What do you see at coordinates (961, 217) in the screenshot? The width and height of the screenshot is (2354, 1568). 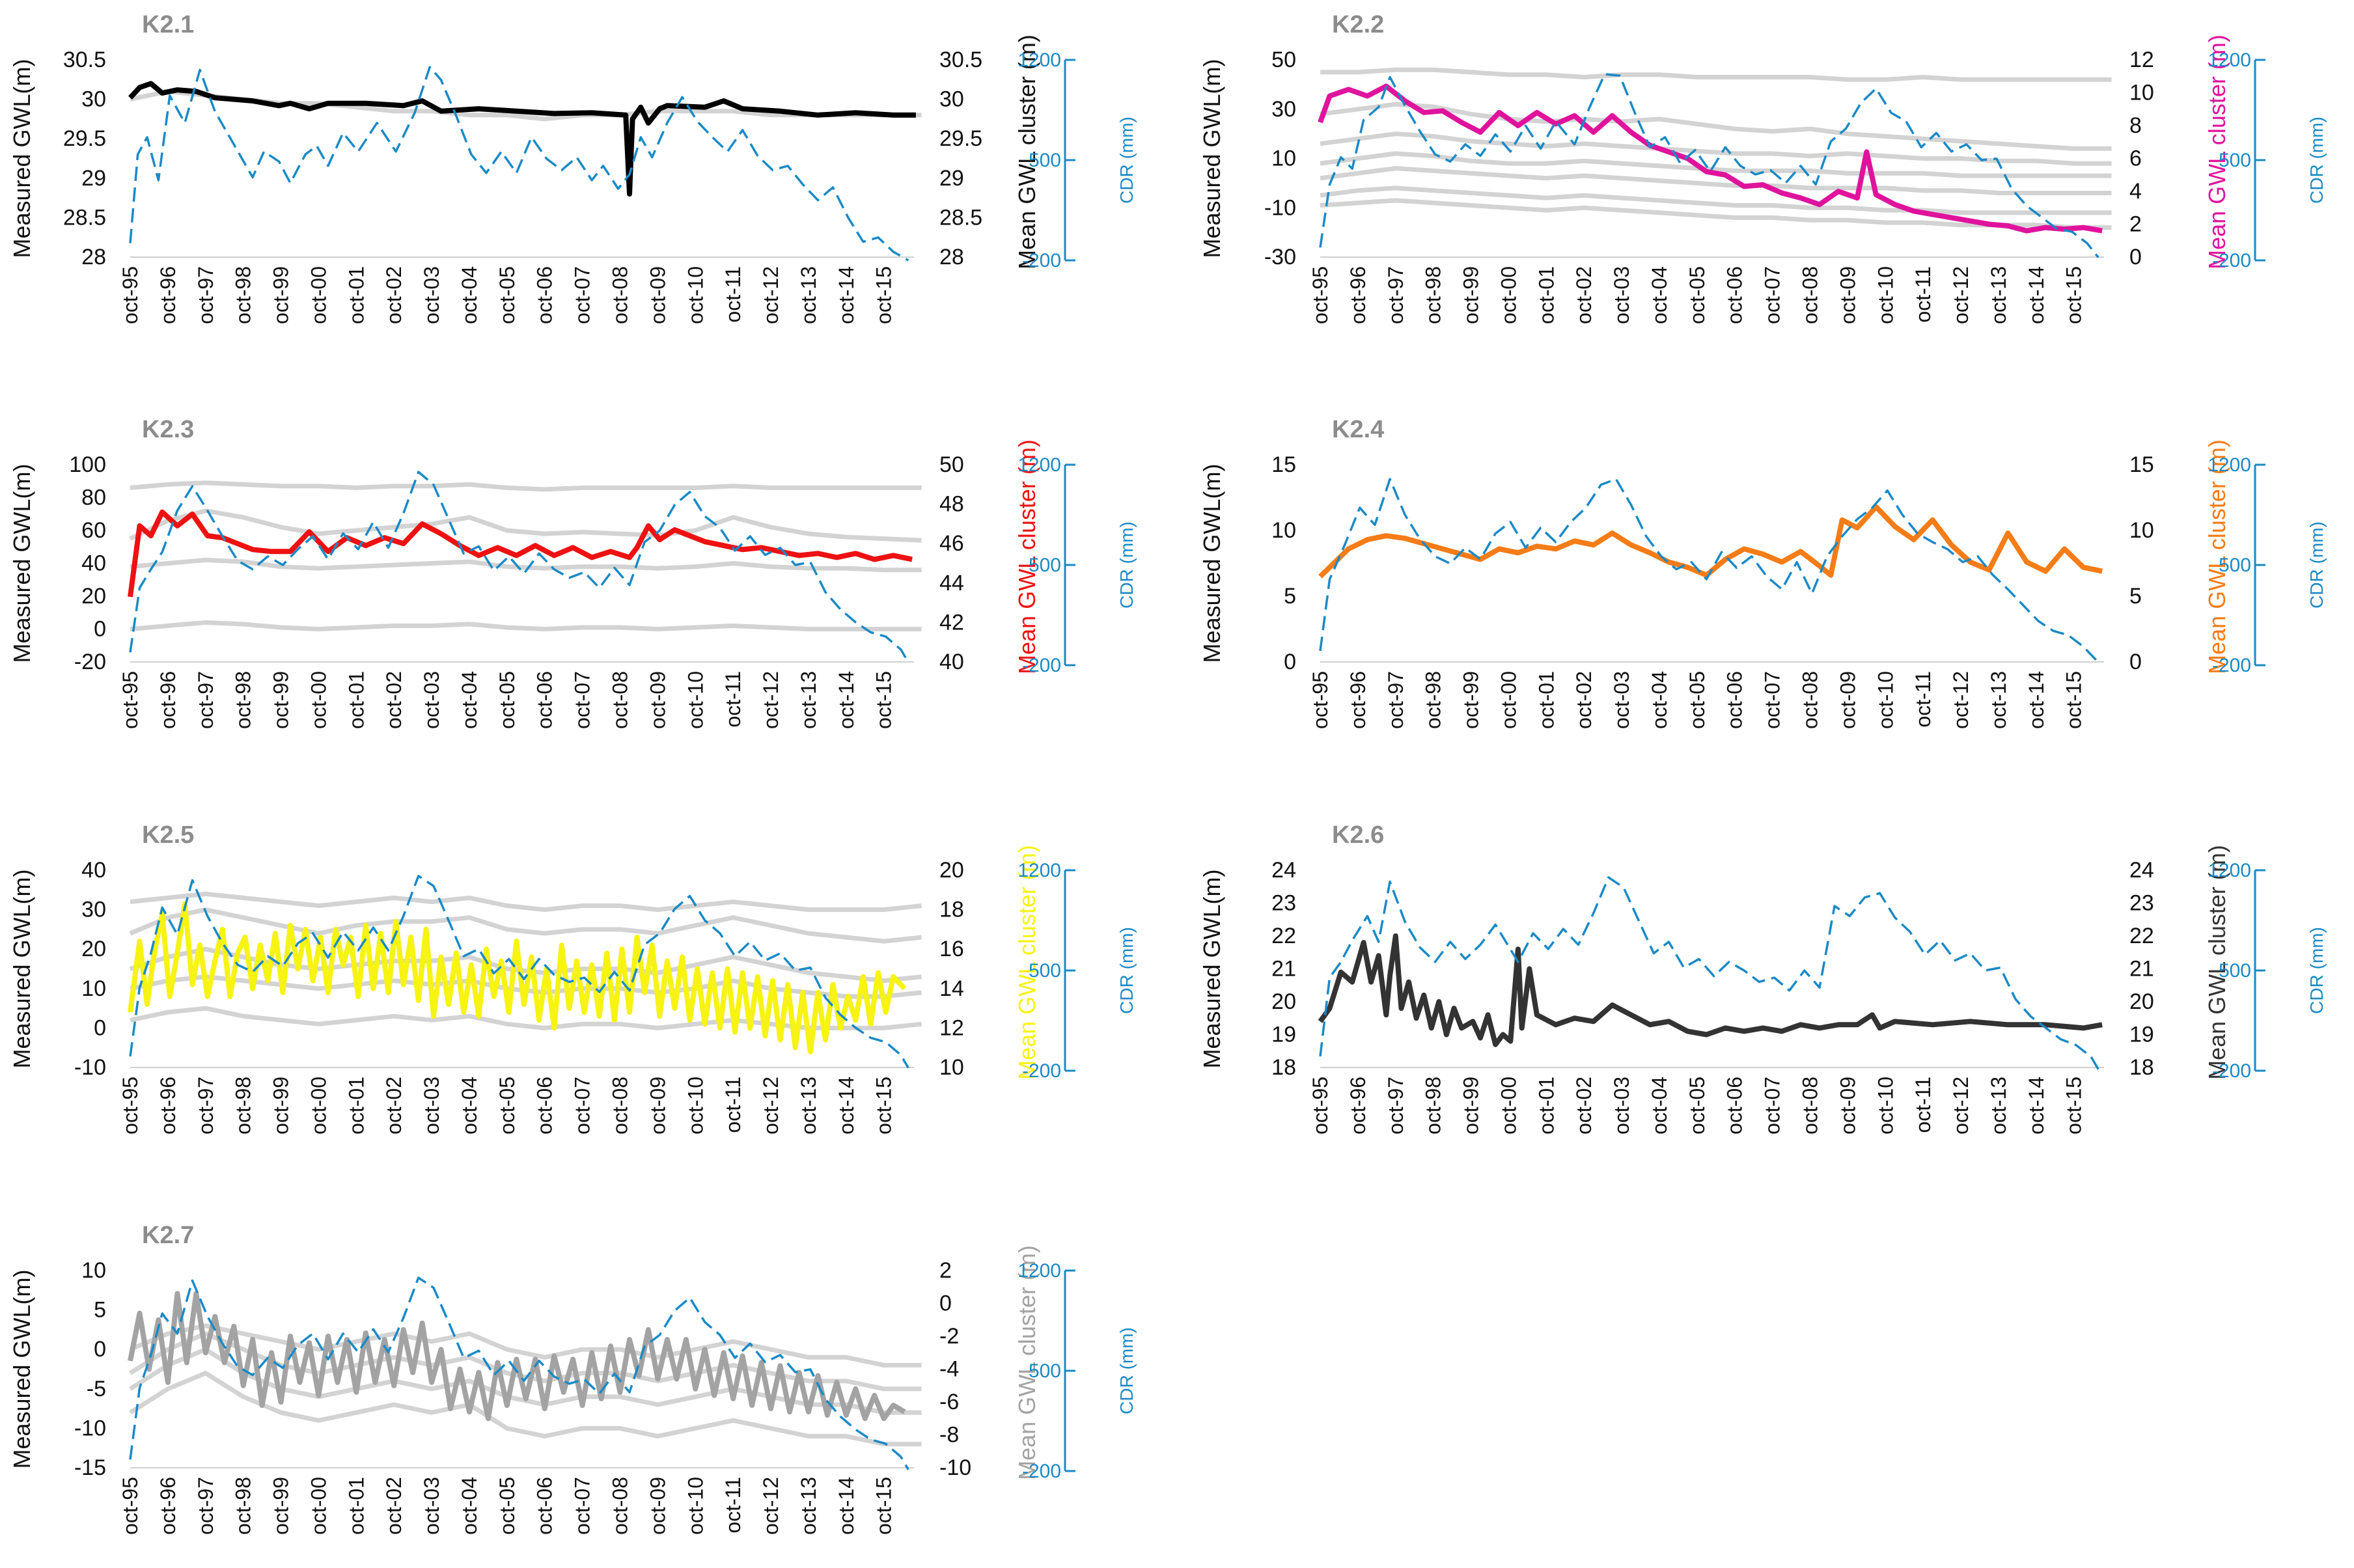 I see `right-tick-label: 28.5` at bounding box center [961, 217].